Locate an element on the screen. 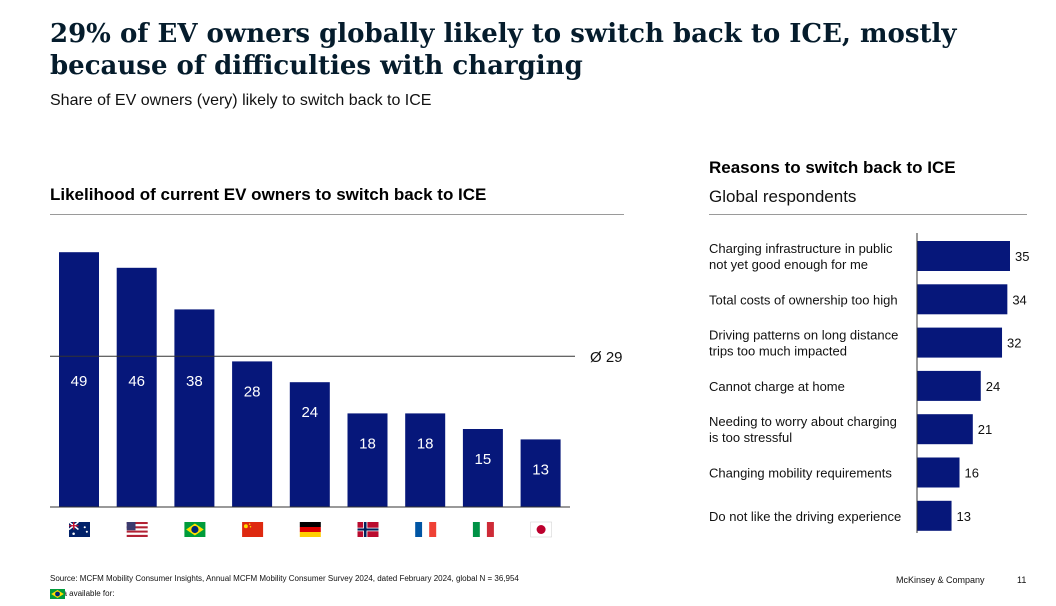 The width and height of the screenshot is (1056, 606). flag-brazil-mini is located at coordinates (57, 594).